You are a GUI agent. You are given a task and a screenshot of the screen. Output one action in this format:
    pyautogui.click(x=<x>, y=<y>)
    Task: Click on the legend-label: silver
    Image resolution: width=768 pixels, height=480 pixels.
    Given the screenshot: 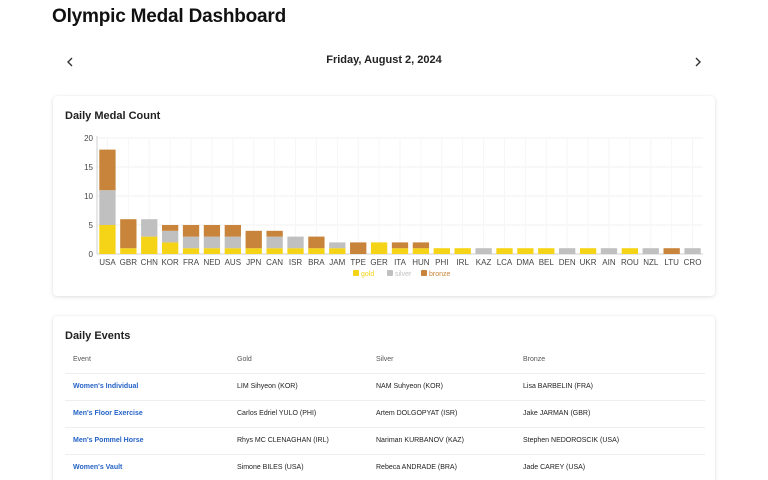 What is the action you would take?
    pyautogui.click(x=403, y=274)
    